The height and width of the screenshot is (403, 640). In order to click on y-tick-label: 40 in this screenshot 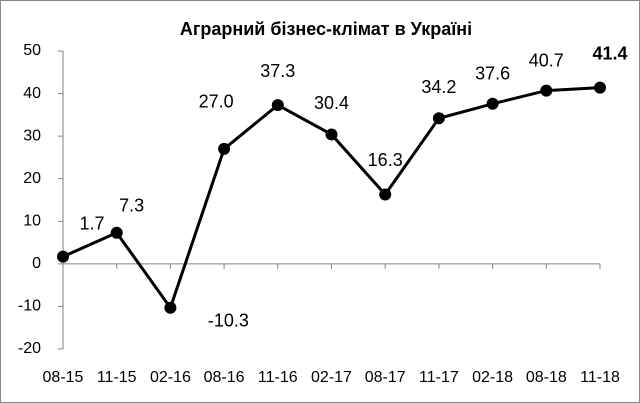, I will do `click(32, 93)`.